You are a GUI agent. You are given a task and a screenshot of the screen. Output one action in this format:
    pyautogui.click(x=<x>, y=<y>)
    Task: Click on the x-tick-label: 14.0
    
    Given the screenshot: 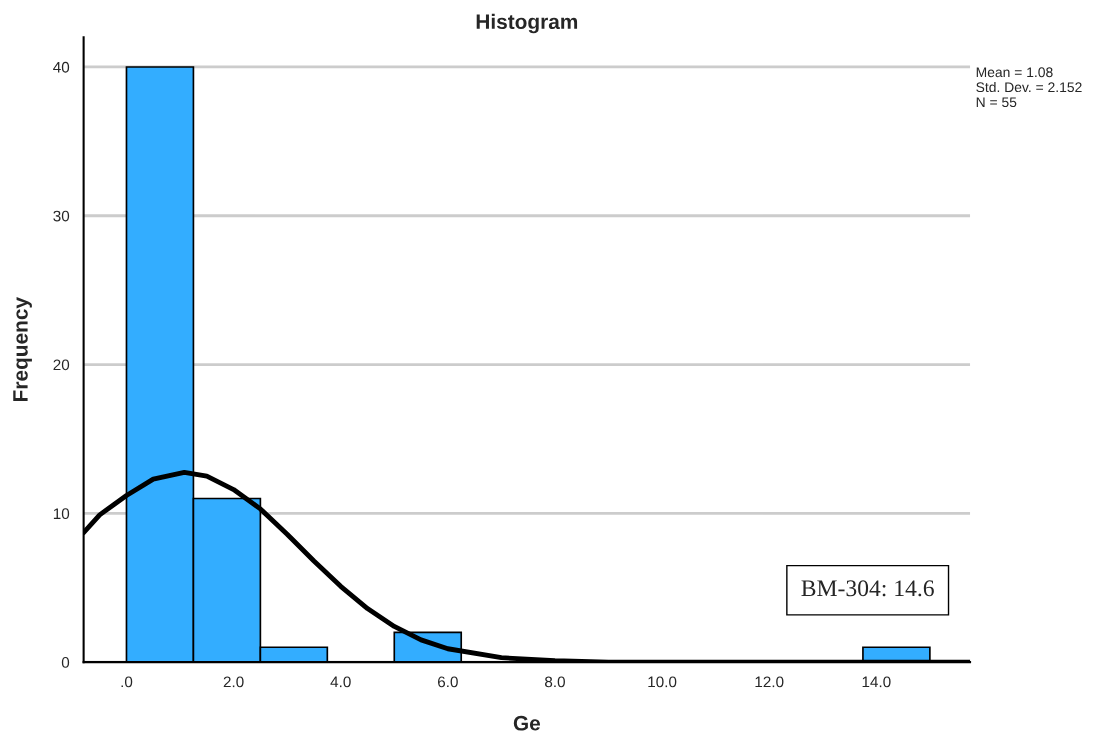 What is the action you would take?
    pyautogui.click(x=876, y=682)
    